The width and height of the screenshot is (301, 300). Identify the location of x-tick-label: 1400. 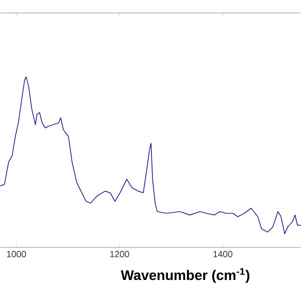
(222, 254).